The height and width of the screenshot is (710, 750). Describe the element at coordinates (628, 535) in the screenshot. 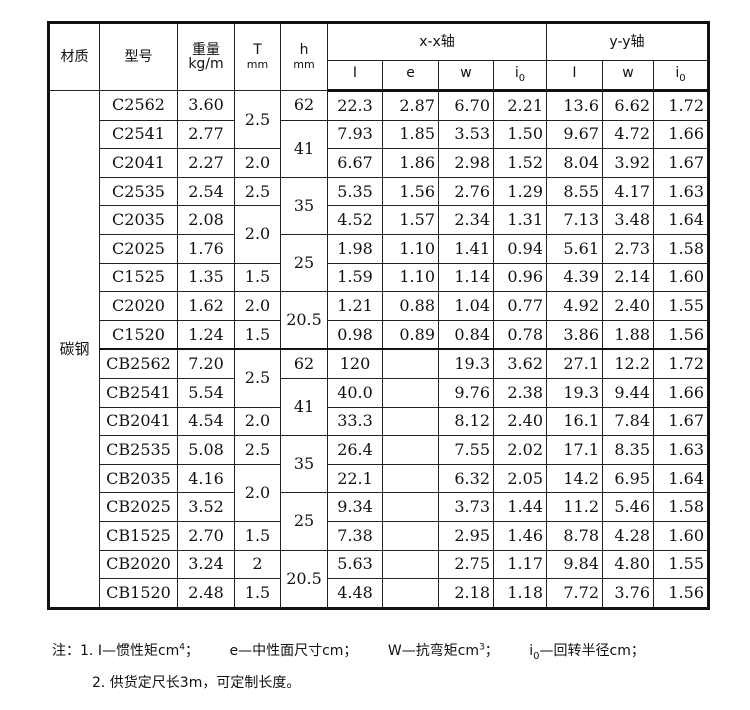

I see `yy-value-cell: 4.28` at that location.